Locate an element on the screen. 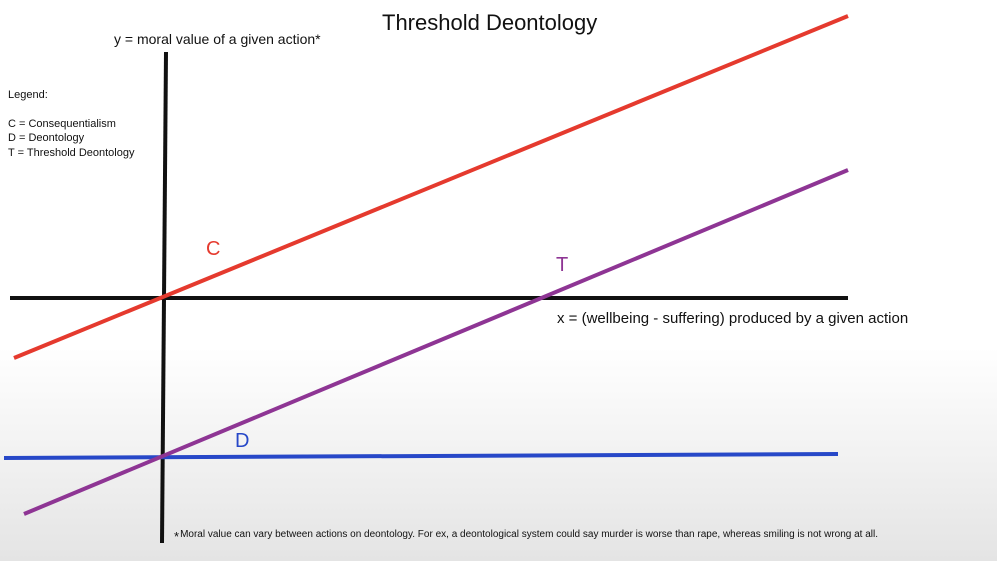  legend-item-d: D = Deontology is located at coordinates (46, 138).